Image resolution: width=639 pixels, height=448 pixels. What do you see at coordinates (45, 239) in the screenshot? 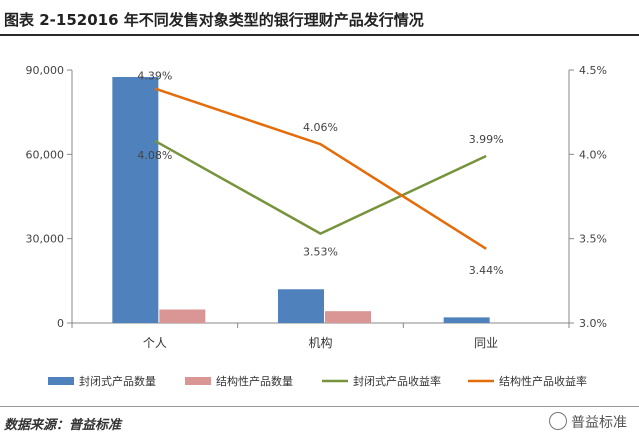
I see `left-tick-label: 30,000` at bounding box center [45, 239].